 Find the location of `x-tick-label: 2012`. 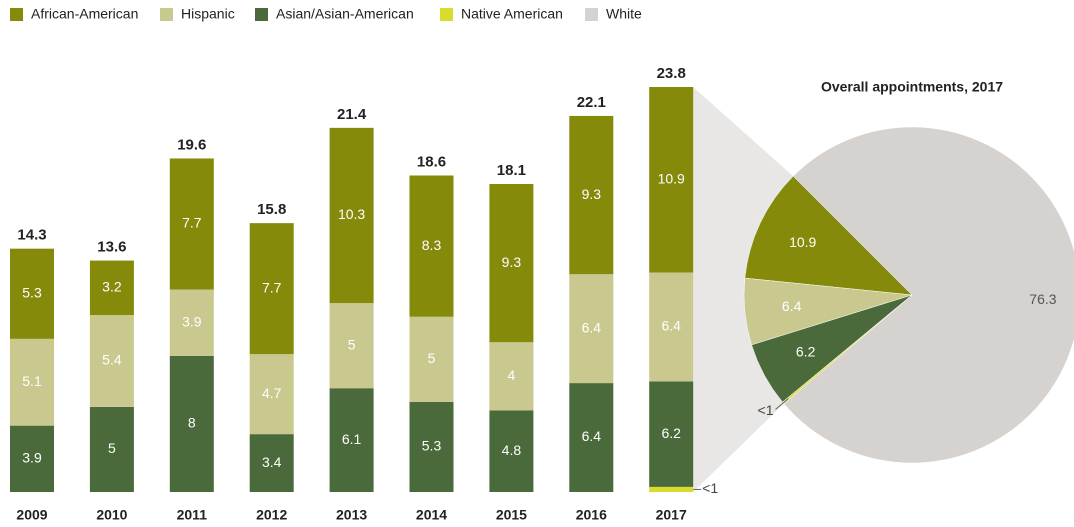

x-tick-label: 2012 is located at coordinates (271, 515).